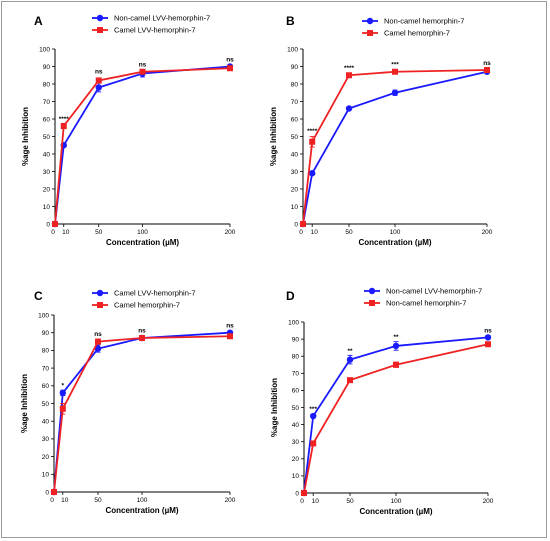 The height and width of the screenshot is (541, 550). What do you see at coordinates (43, 315) in the screenshot?
I see `y-tick-label: 100` at bounding box center [43, 315].